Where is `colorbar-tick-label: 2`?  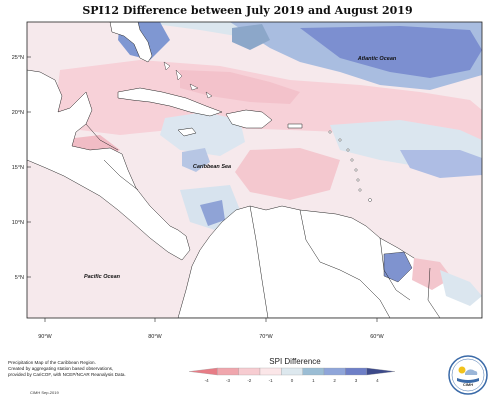
colorbar-tick-label: 2 is located at coordinates (334, 380).